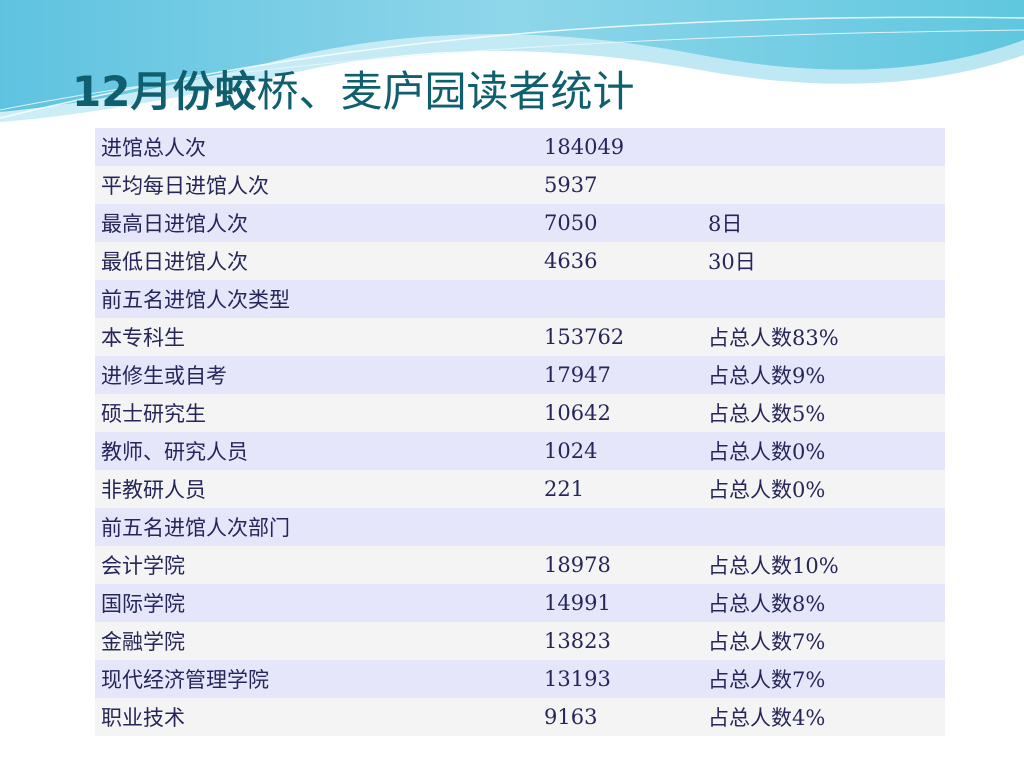 The height and width of the screenshot is (768, 1024). What do you see at coordinates (316, 185) in the screenshot?
I see `row-label-cell: 平均每日进馆人次` at bounding box center [316, 185].